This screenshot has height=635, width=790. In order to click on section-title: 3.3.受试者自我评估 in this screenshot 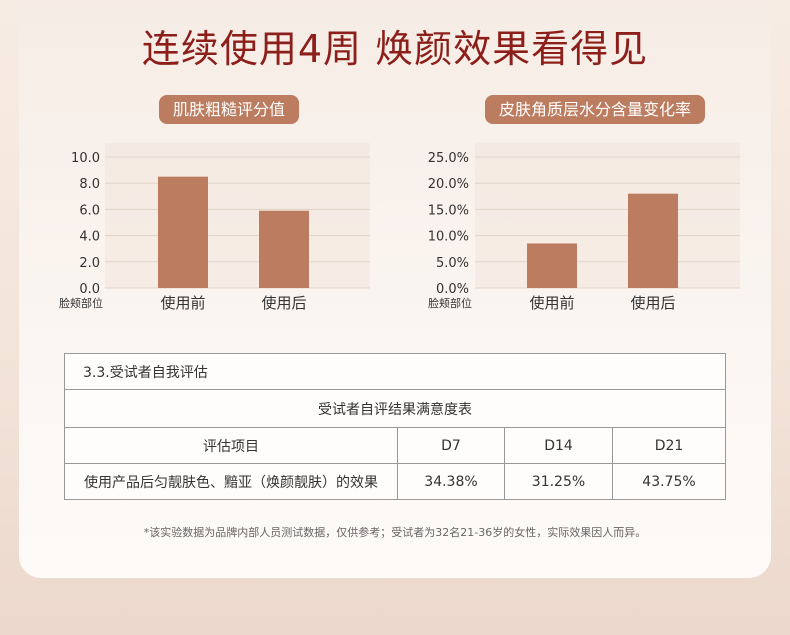, I will do `click(145, 372)`.